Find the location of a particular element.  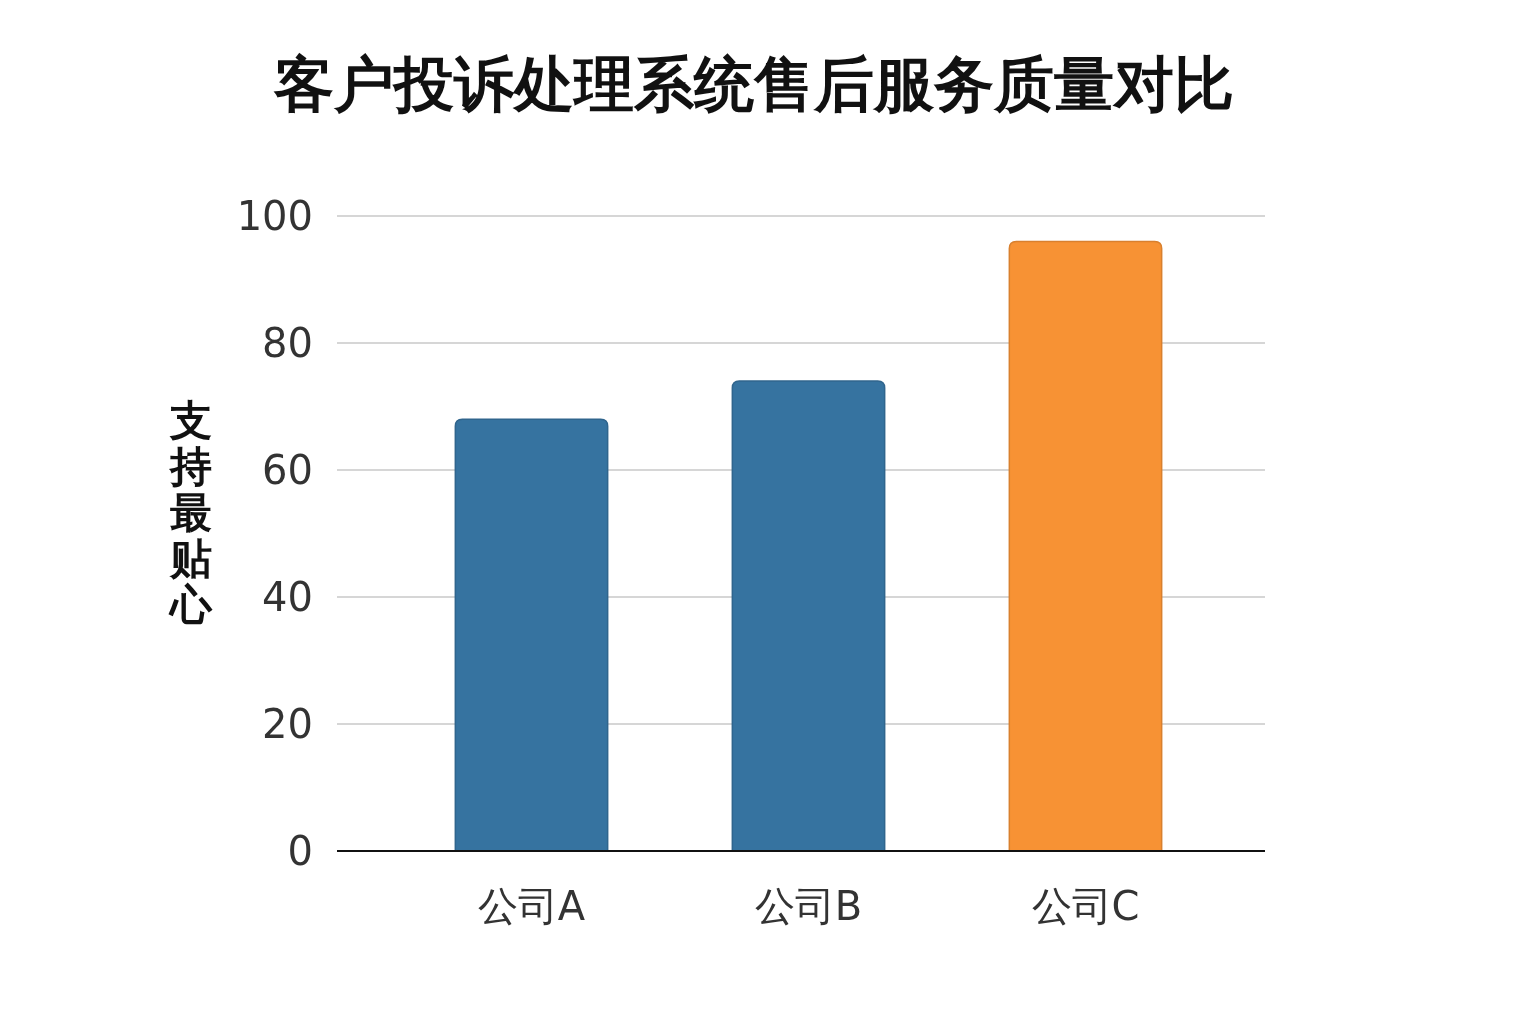

y-axis-title: 支持最贴心 is located at coordinates (190, 512).